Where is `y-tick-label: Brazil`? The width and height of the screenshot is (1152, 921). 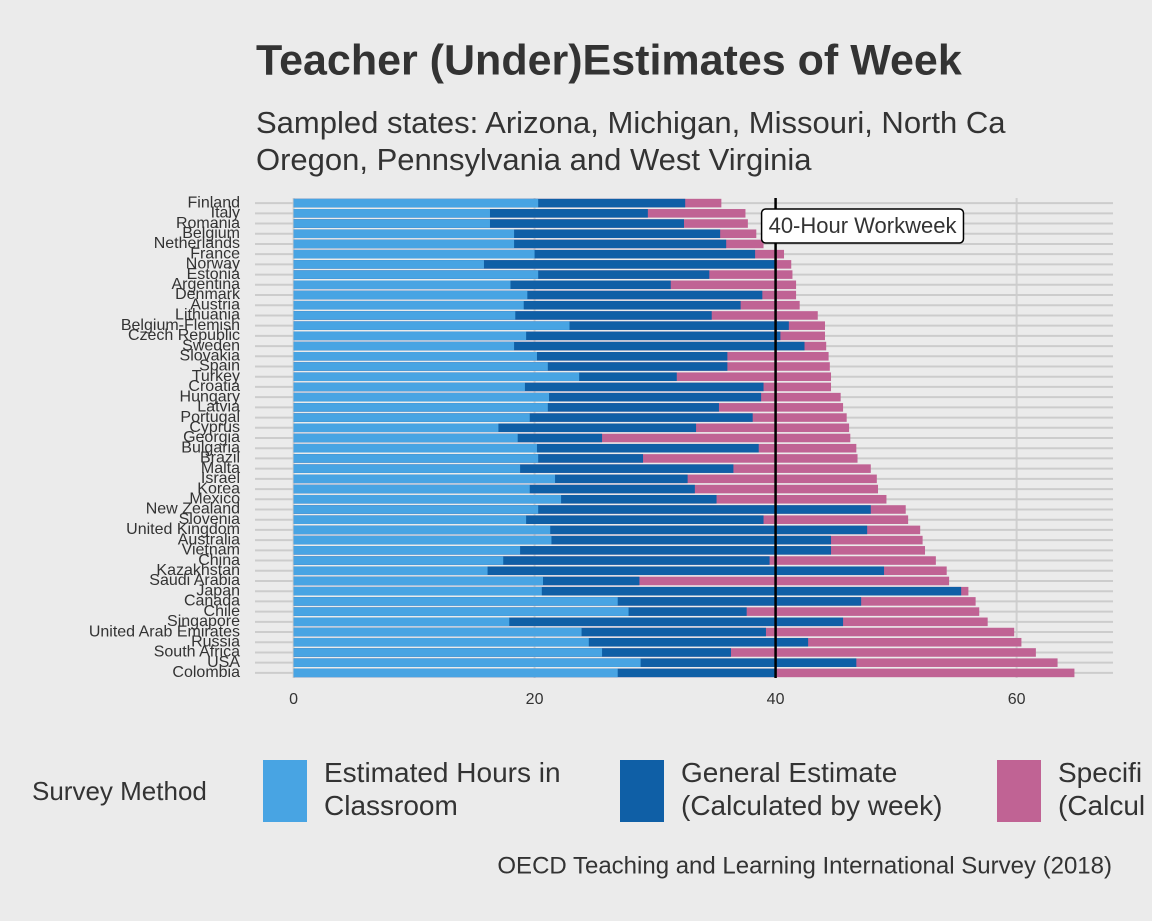
y-tick-label: Brazil is located at coordinates (220, 458).